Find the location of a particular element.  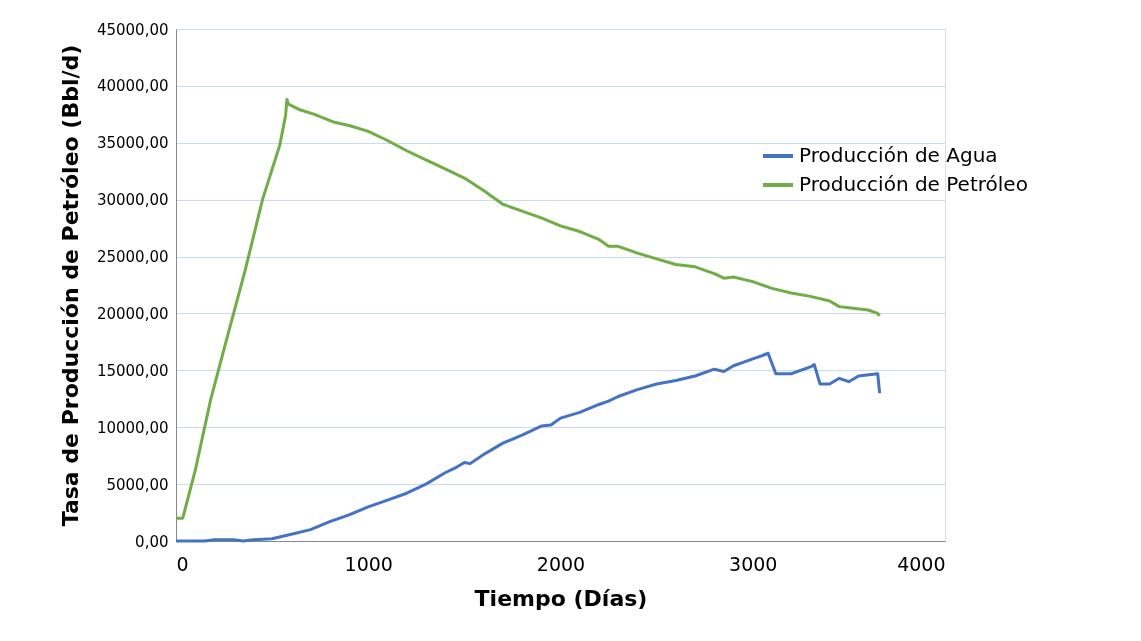

x-tick-label: 1000 is located at coordinates (368, 563).